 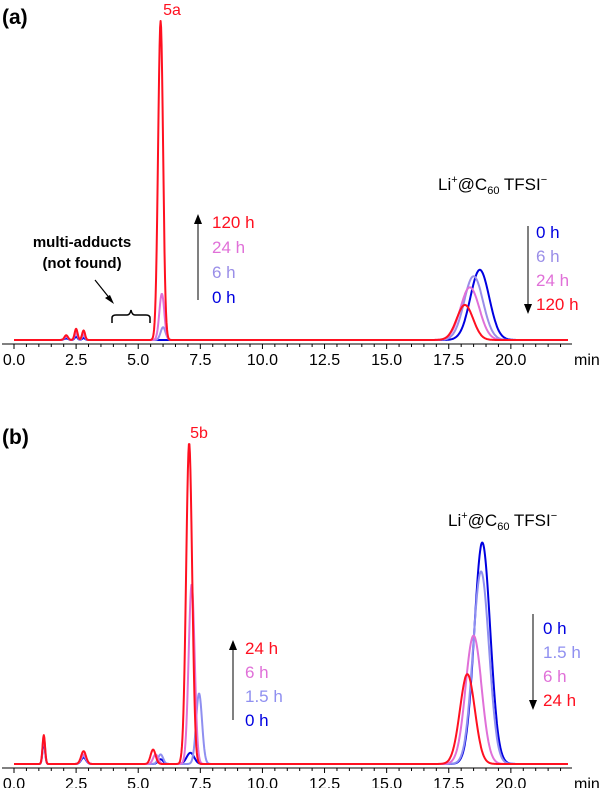 What do you see at coordinates (557, 304) in the screenshot?
I see `legend-a-dec-120h: 120 h` at bounding box center [557, 304].